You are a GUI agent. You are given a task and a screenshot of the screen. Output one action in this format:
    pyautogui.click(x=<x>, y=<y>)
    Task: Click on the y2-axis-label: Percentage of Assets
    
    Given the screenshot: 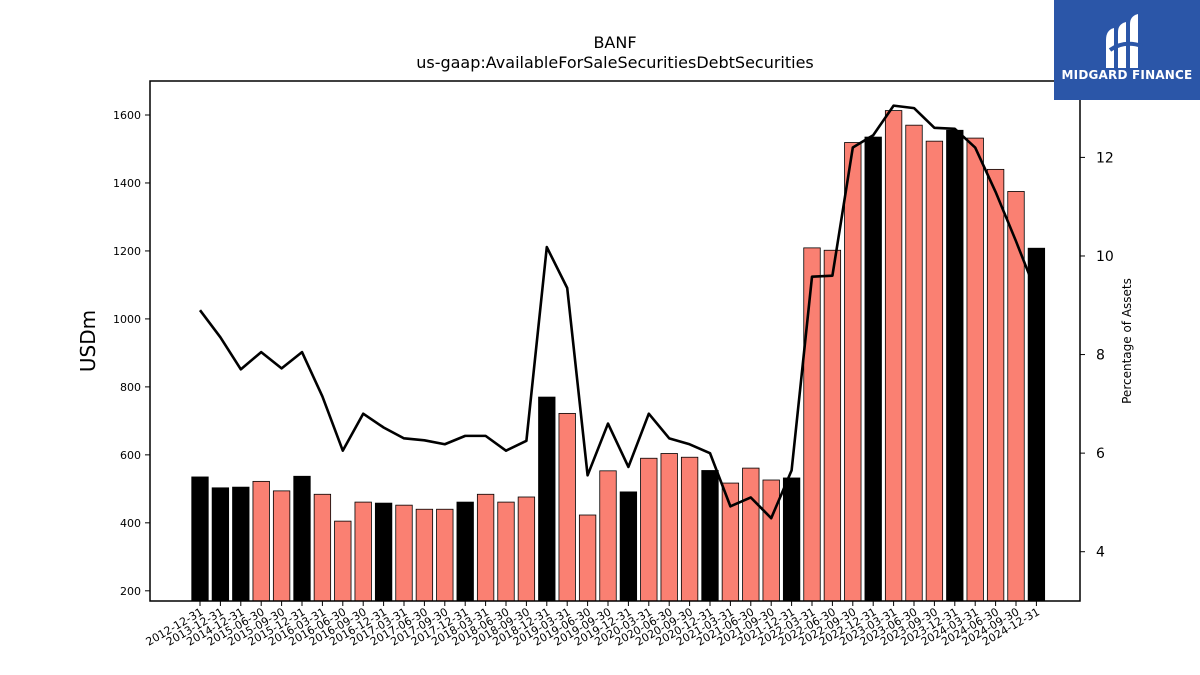 What is the action you would take?
    pyautogui.click(x=1127, y=341)
    